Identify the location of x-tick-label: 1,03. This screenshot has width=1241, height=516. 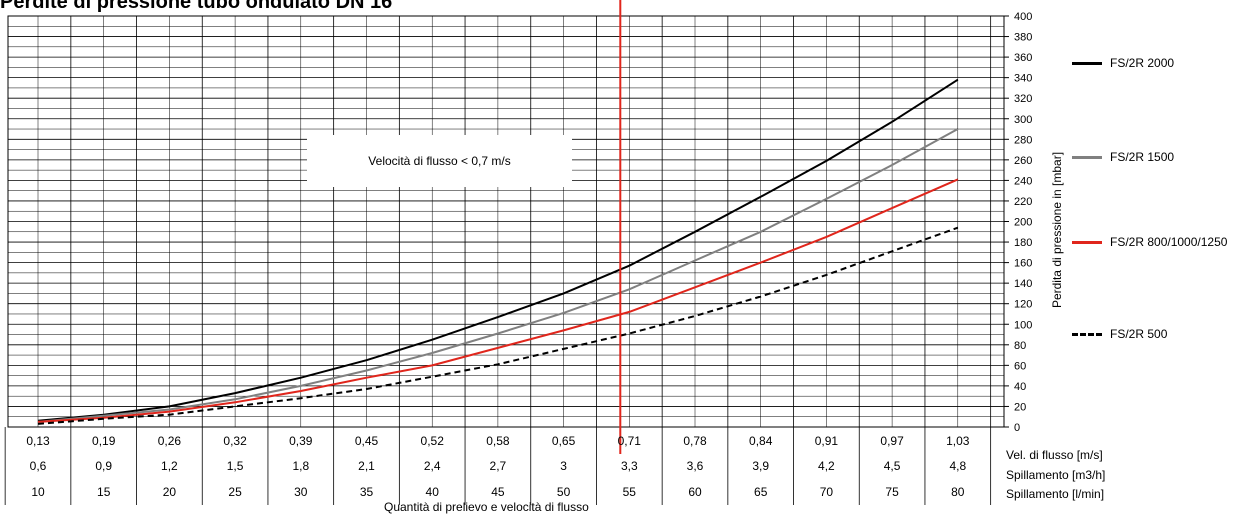
(958, 441).